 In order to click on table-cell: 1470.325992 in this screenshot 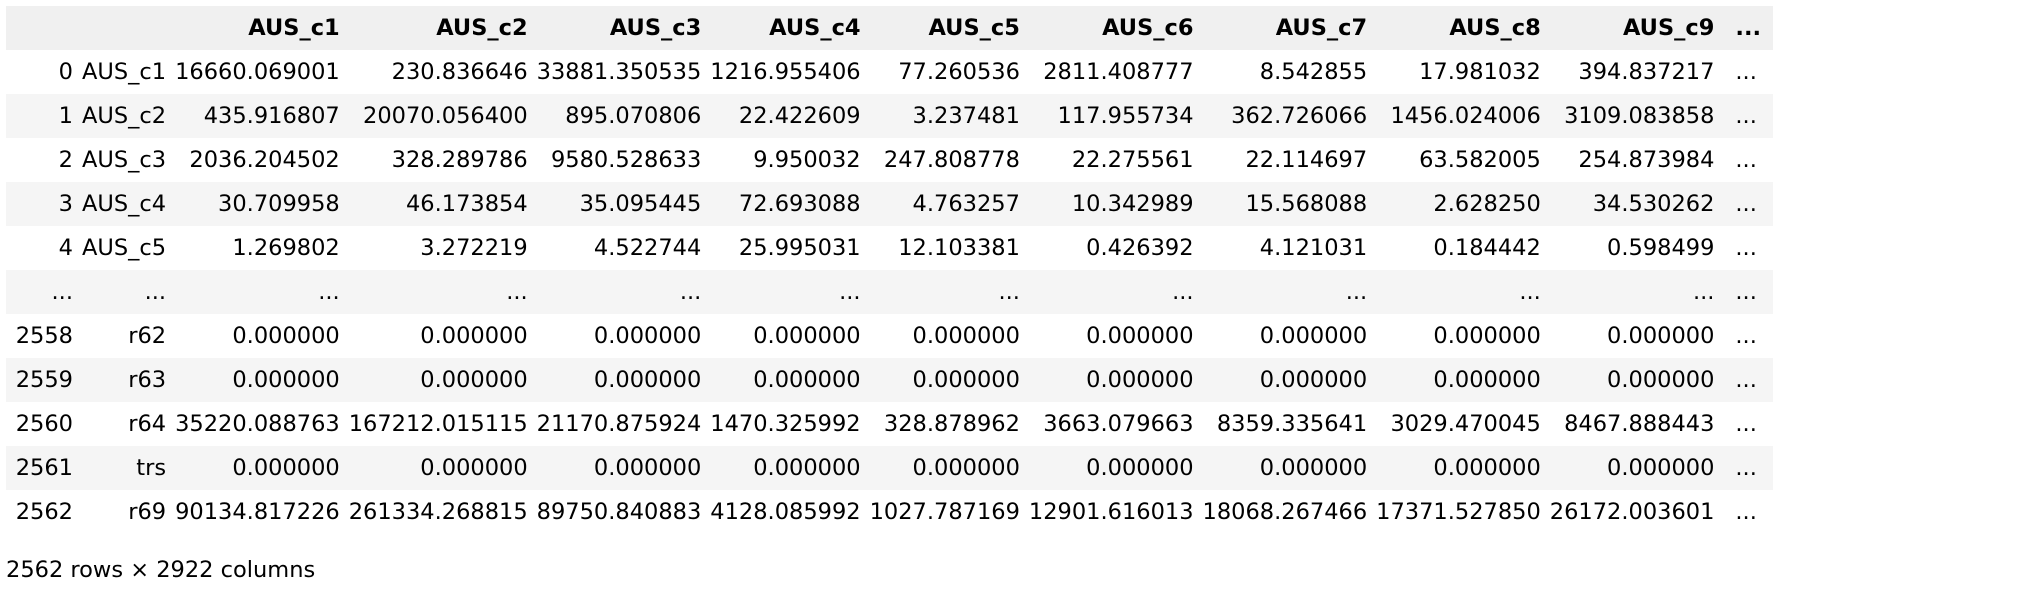, I will do `click(790, 424)`.